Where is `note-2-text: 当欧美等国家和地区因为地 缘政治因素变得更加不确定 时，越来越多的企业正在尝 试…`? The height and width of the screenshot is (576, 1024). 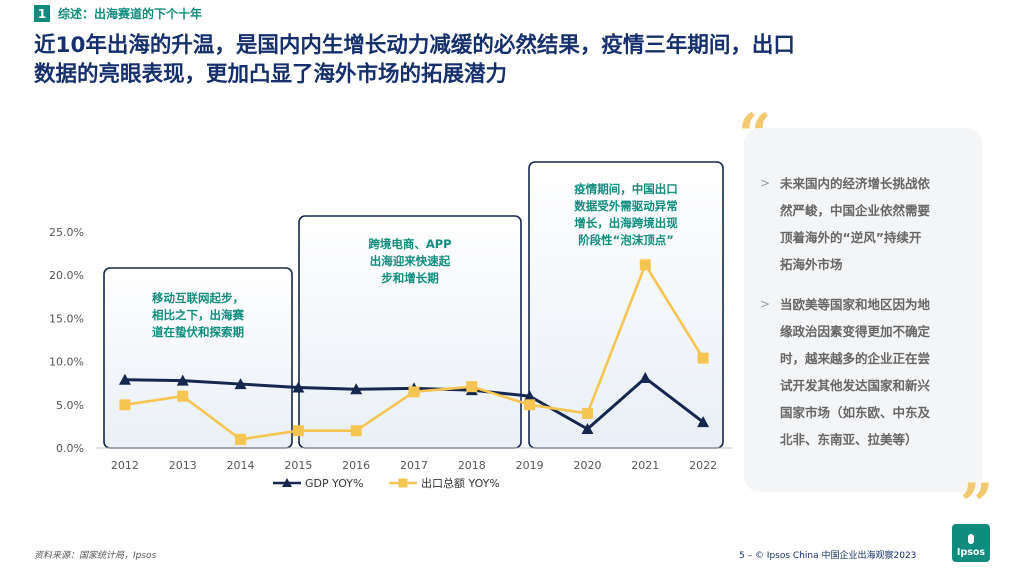
note-2-text: 当欧美等国家和地区因为地 缘政治因素变得更加不确定 时，越来越多的企业正在尝 试… is located at coordinates (874, 372).